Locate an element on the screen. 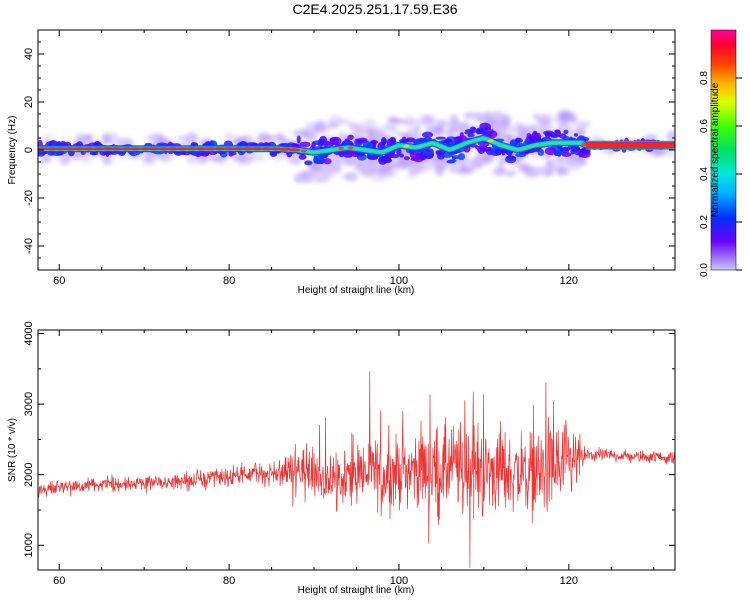  y-tick-label: -40 is located at coordinates (29, 246).